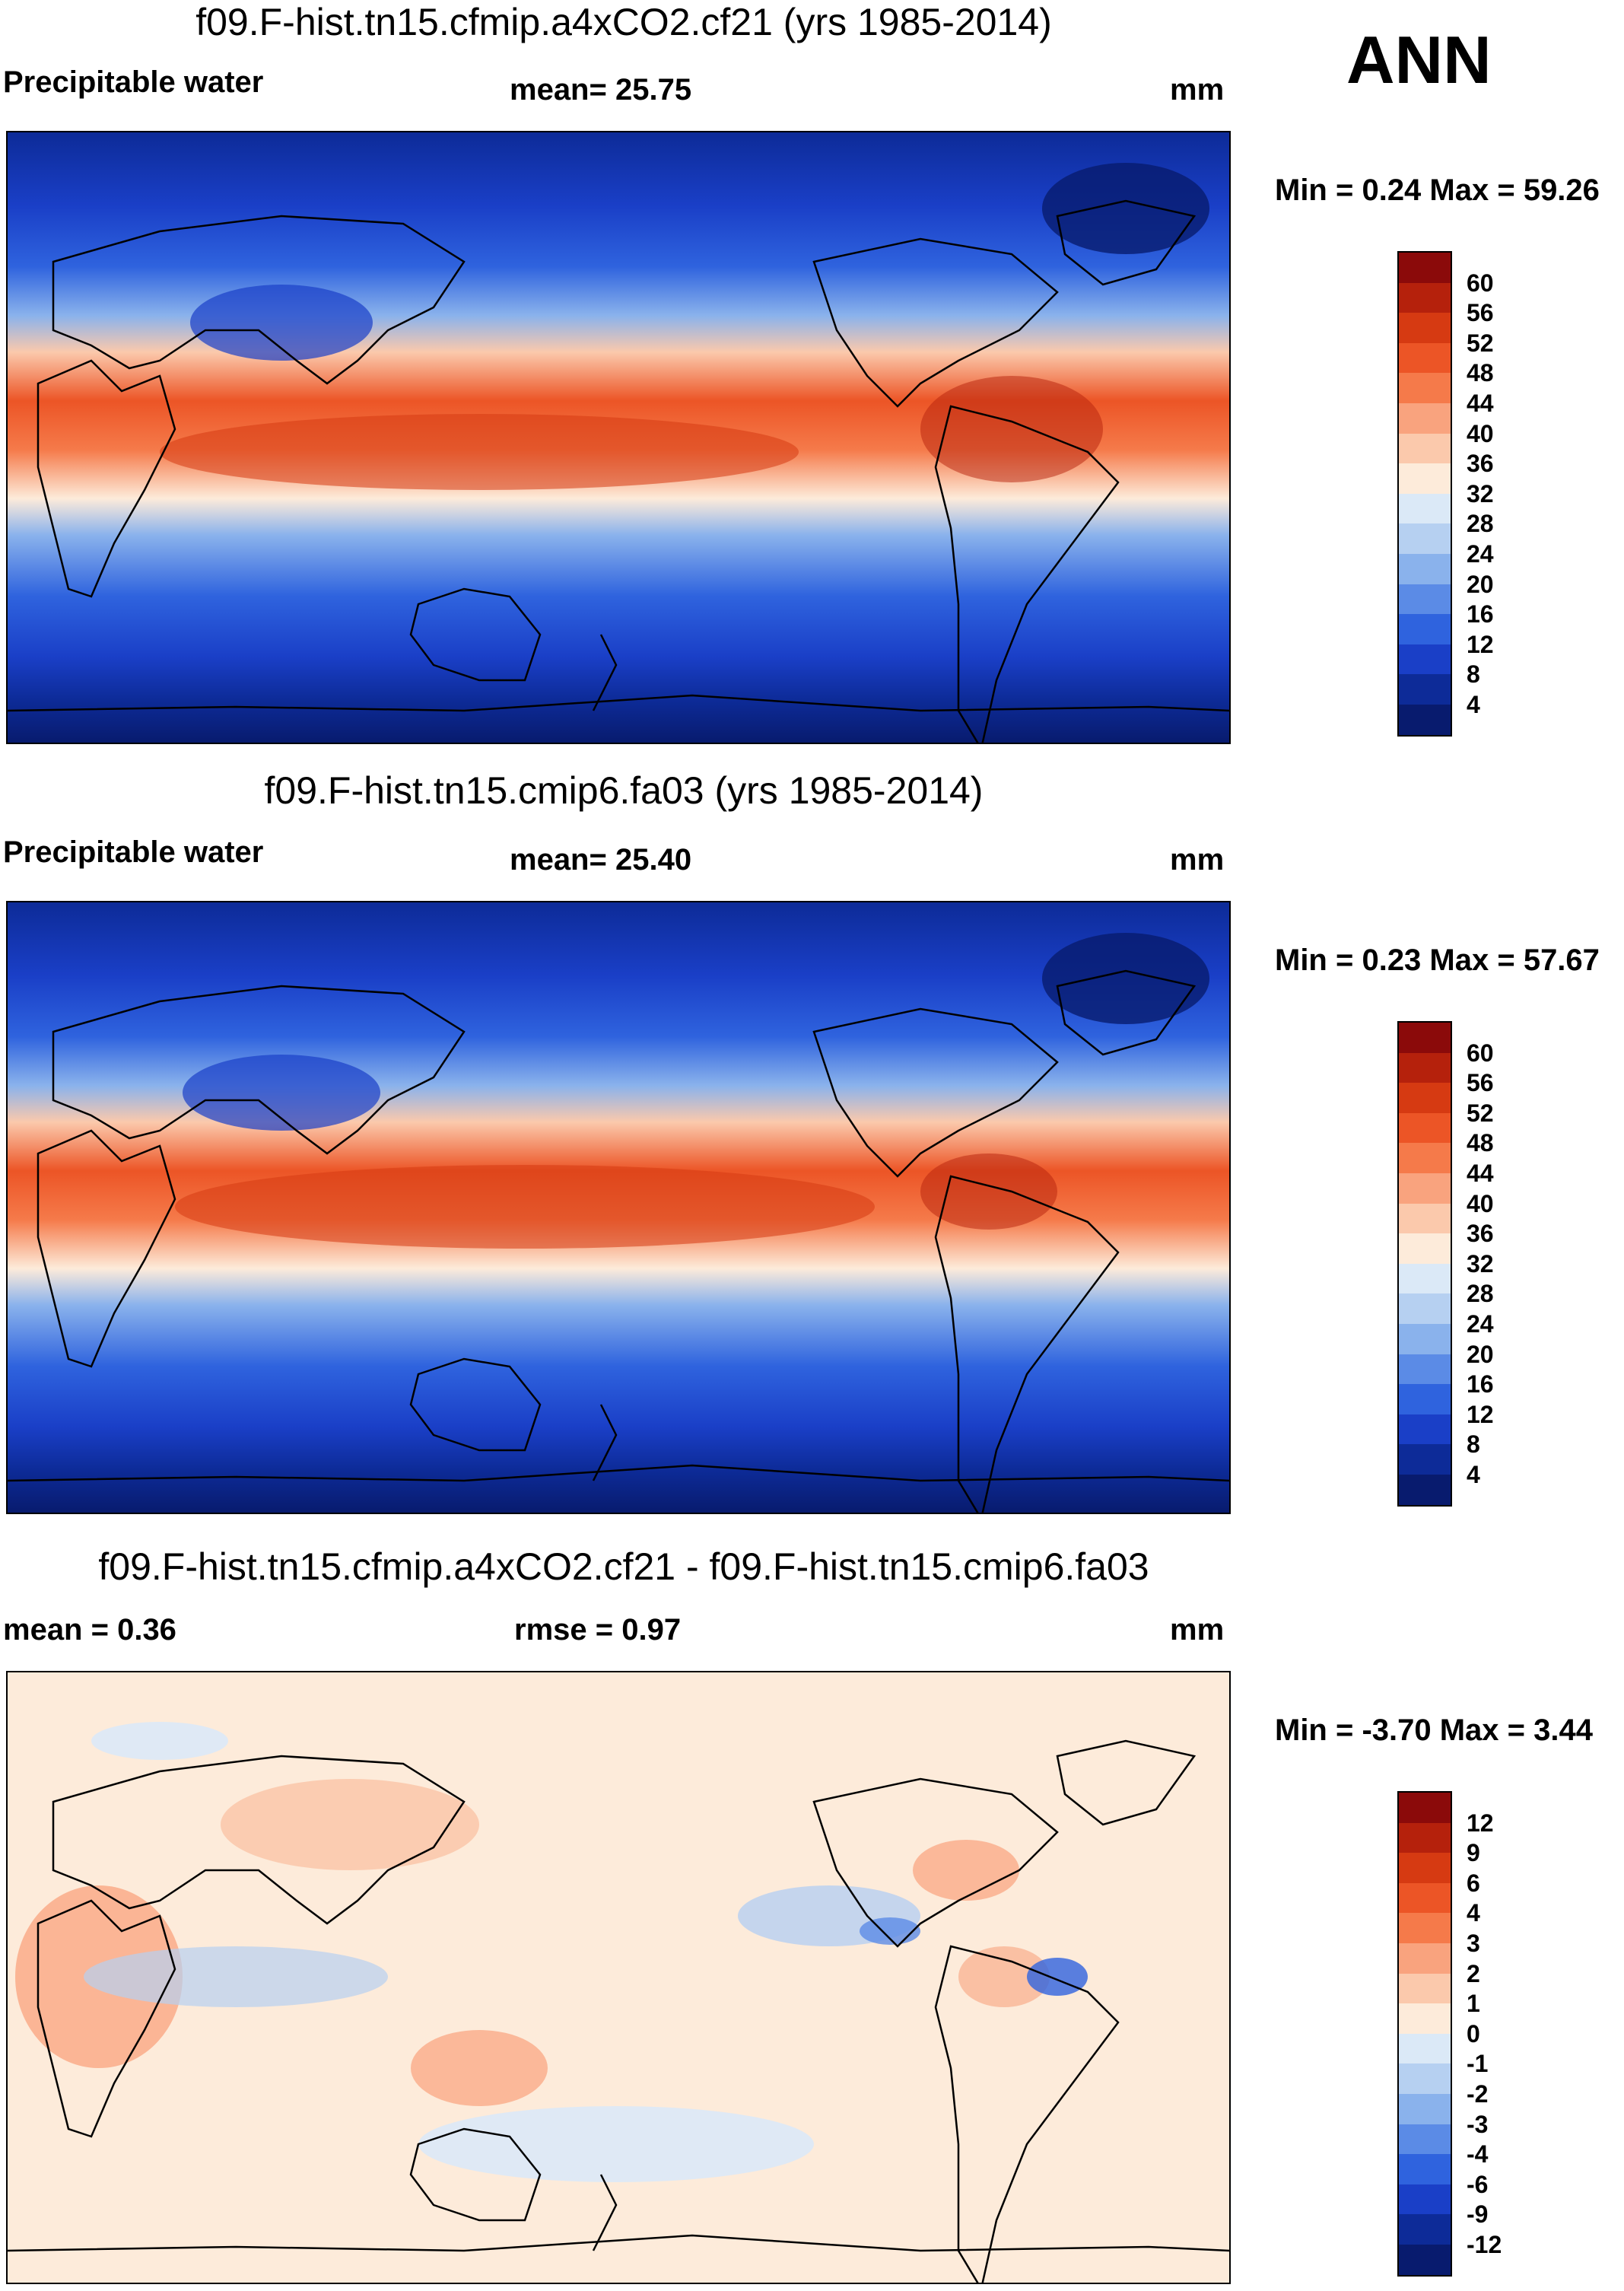  Describe the element at coordinates (598, 1630) in the screenshot. I see `panel-3-rmse-label: rmse = 0.97` at that location.